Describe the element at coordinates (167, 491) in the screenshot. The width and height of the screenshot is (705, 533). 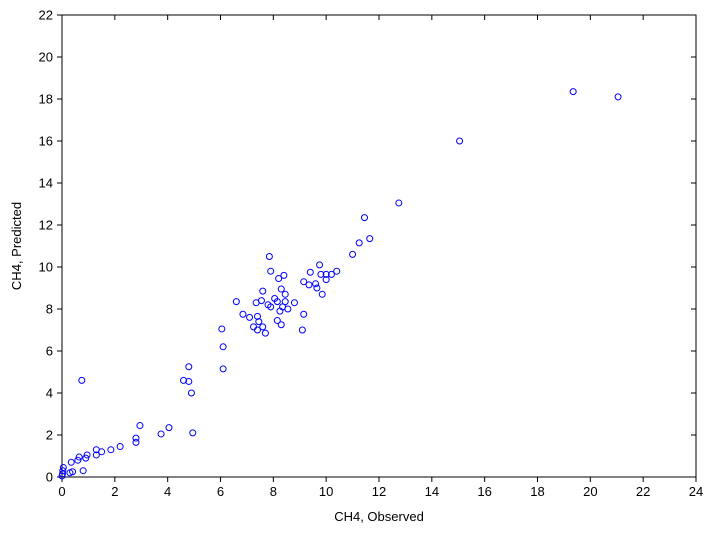
I see `x-tick-label: 4` at that location.